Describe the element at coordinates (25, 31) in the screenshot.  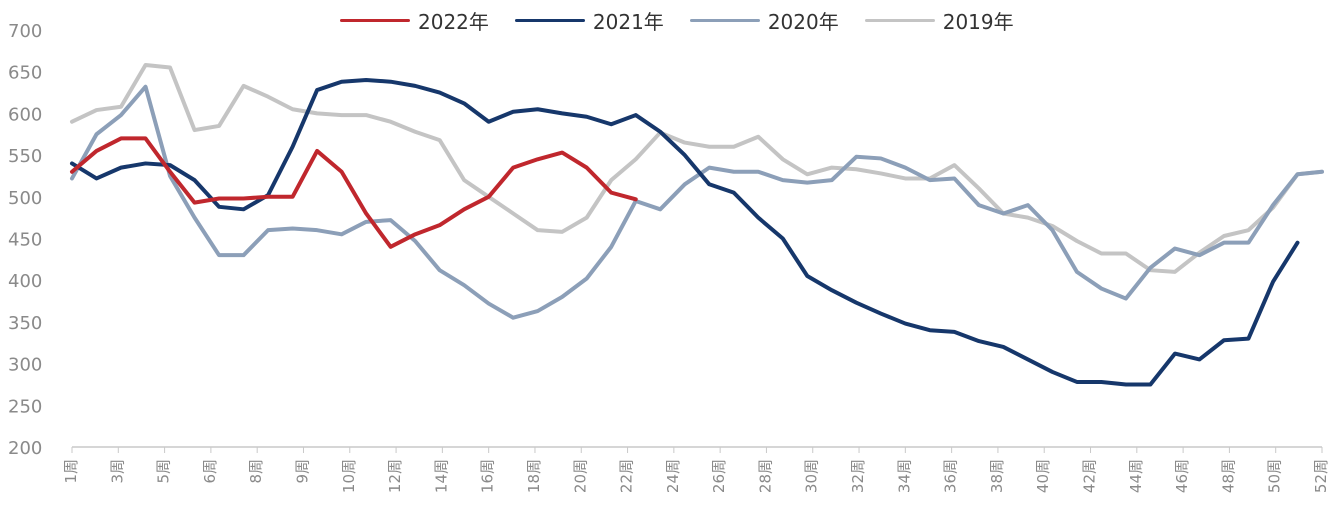
I see `y-tick-label: 700` at that location.